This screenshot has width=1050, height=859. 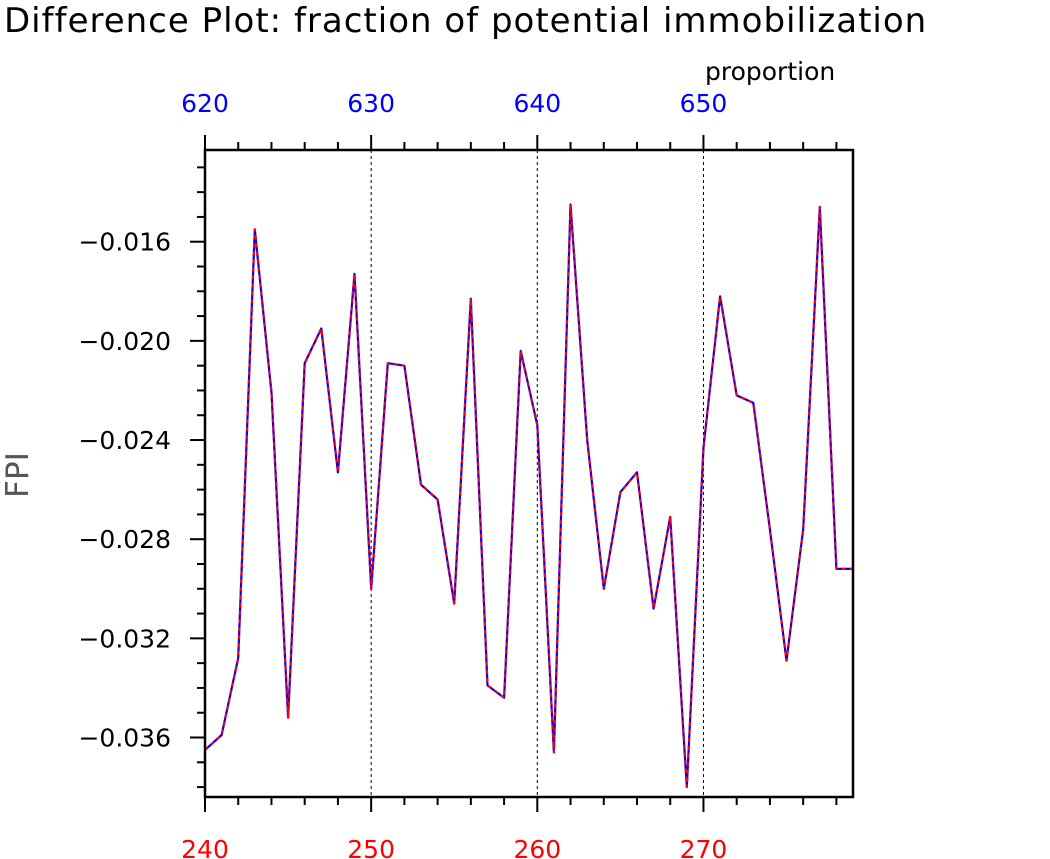 I want to click on y-tick-label: −0.024, so click(x=124, y=440).